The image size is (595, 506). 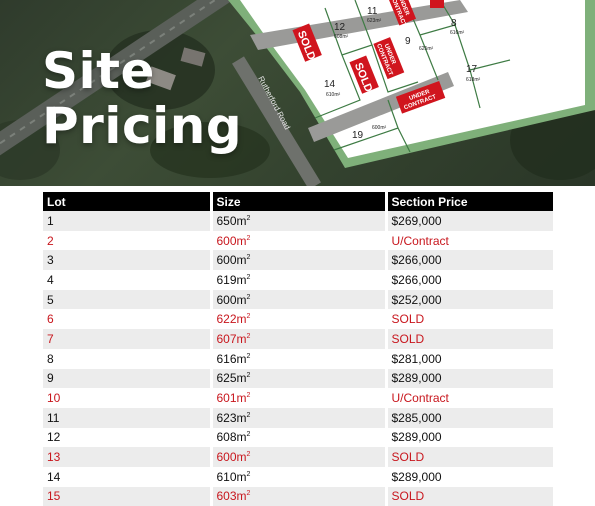 I want to click on size-cell: 616m2, so click(x=299, y=358).